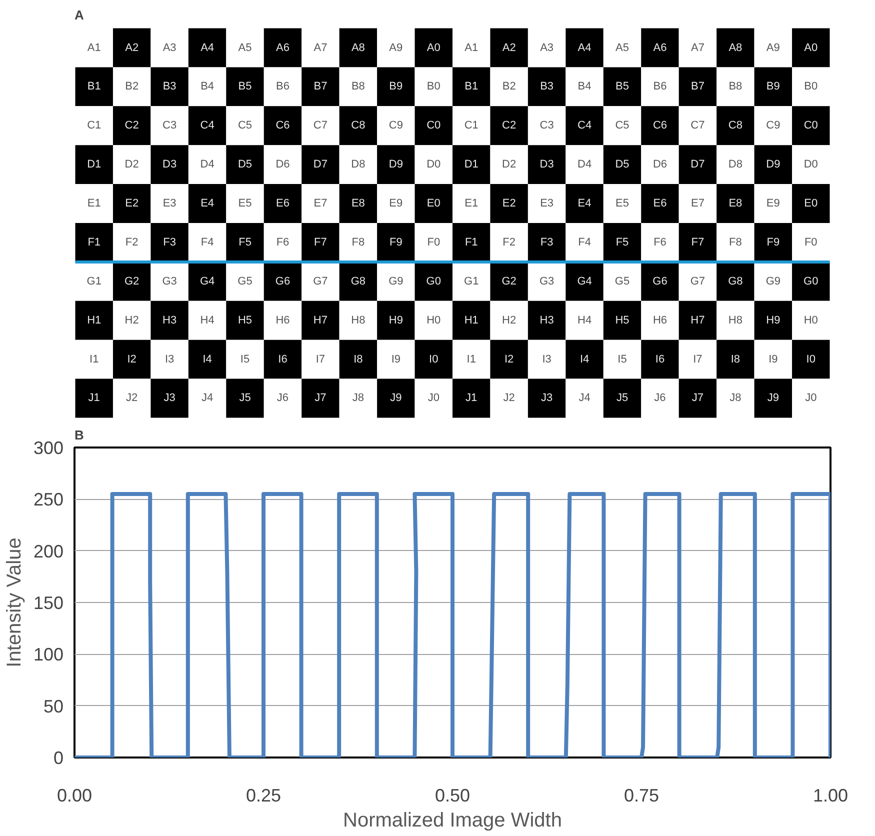 This screenshot has height=836, width=875. What do you see at coordinates (547, 398) in the screenshot?
I see `text: J3` at bounding box center [547, 398].